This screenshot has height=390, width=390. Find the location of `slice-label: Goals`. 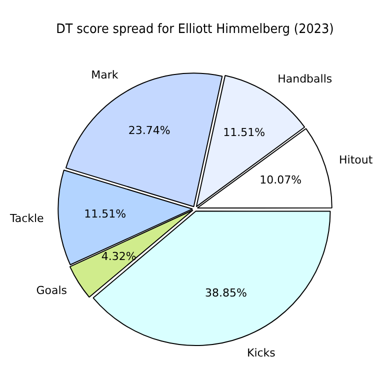

slice-label: Goals is located at coordinates (52, 291).